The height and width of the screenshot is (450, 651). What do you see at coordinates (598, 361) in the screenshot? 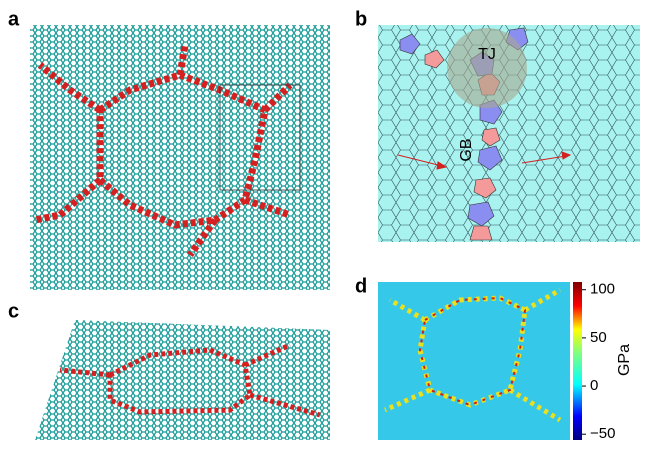
I see `colorbar-ticks: 100 50 0 −50` at bounding box center [598, 361].